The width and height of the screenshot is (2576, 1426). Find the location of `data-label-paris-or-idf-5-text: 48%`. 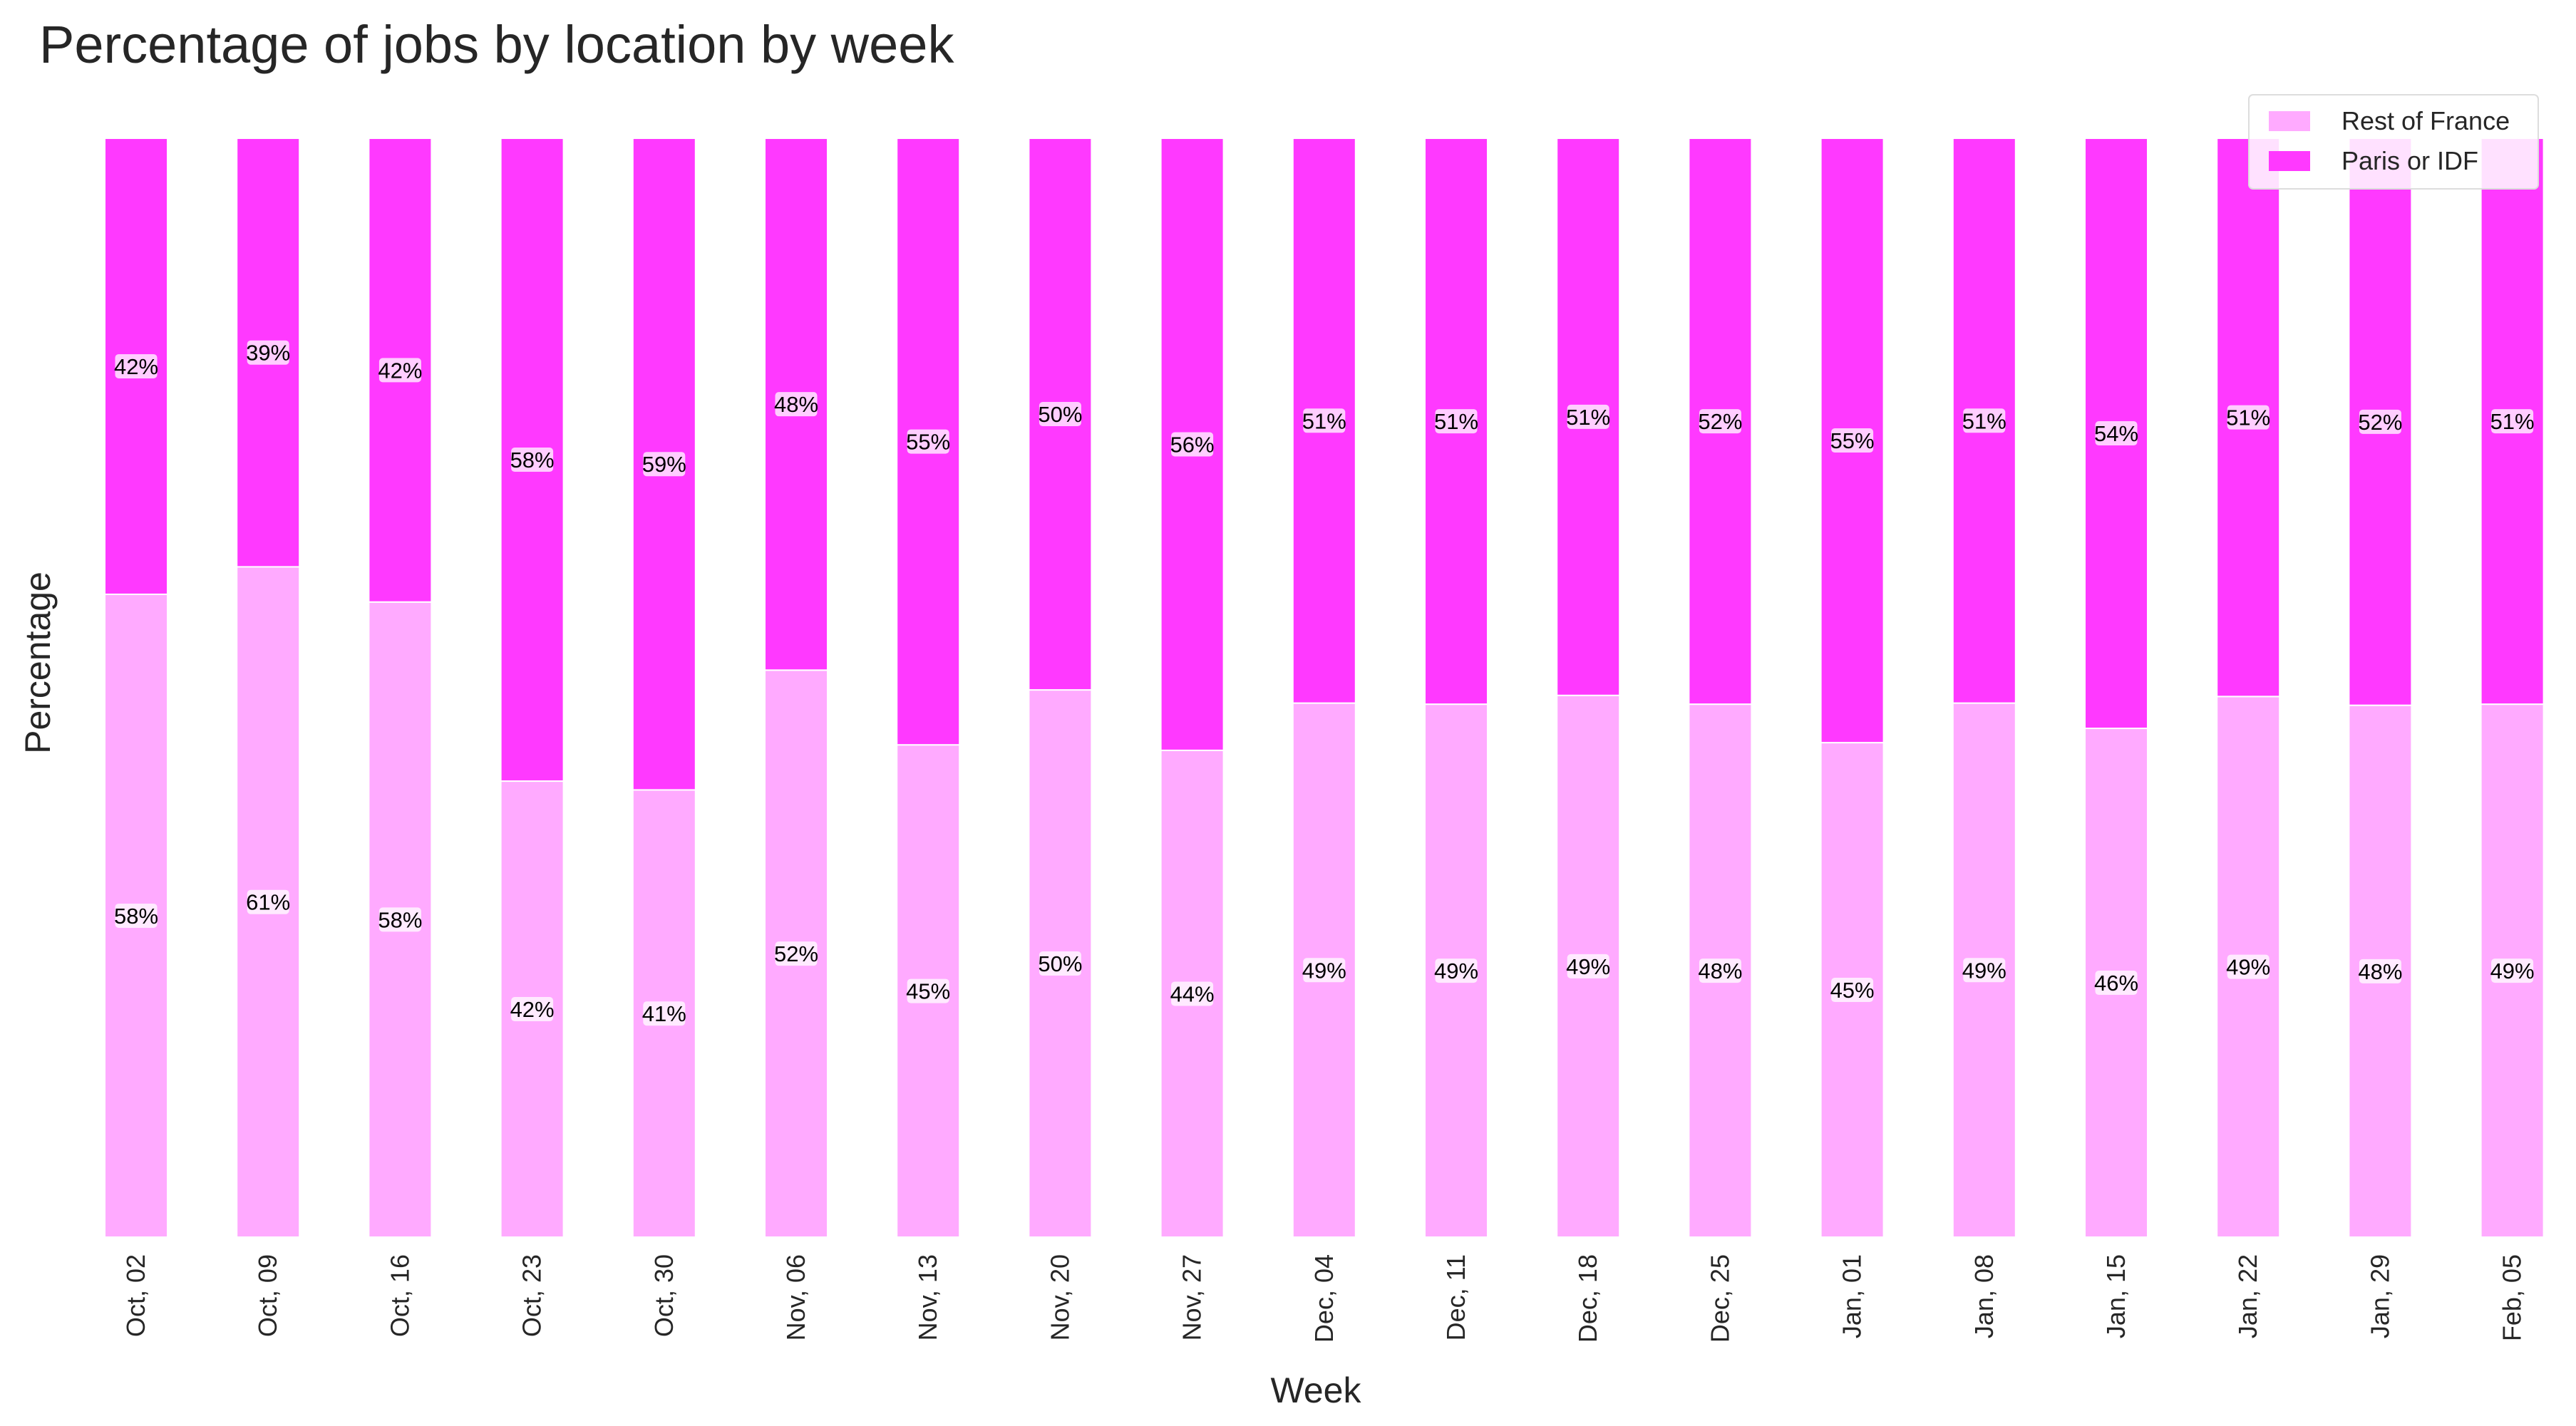

data-label-paris-or-idf-5-text: 48% is located at coordinates (796, 404).